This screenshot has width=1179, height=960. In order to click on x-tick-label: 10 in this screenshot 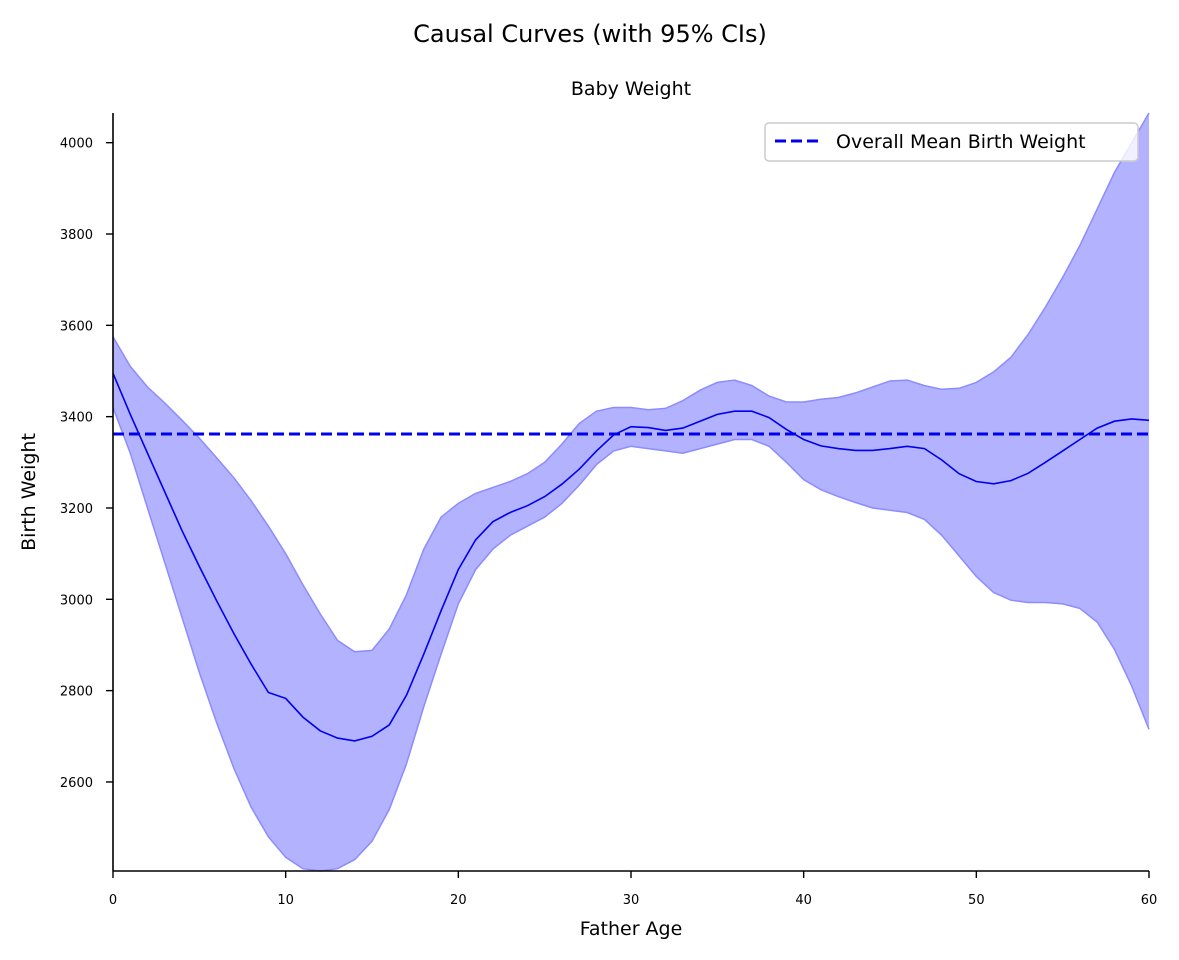, I will do `click(285, 900)`.